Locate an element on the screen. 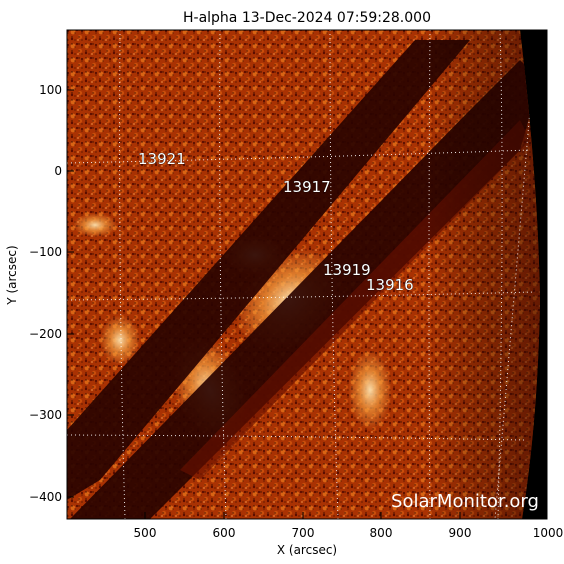  x-tick-label: 500 is located at coordinates (145, 533).